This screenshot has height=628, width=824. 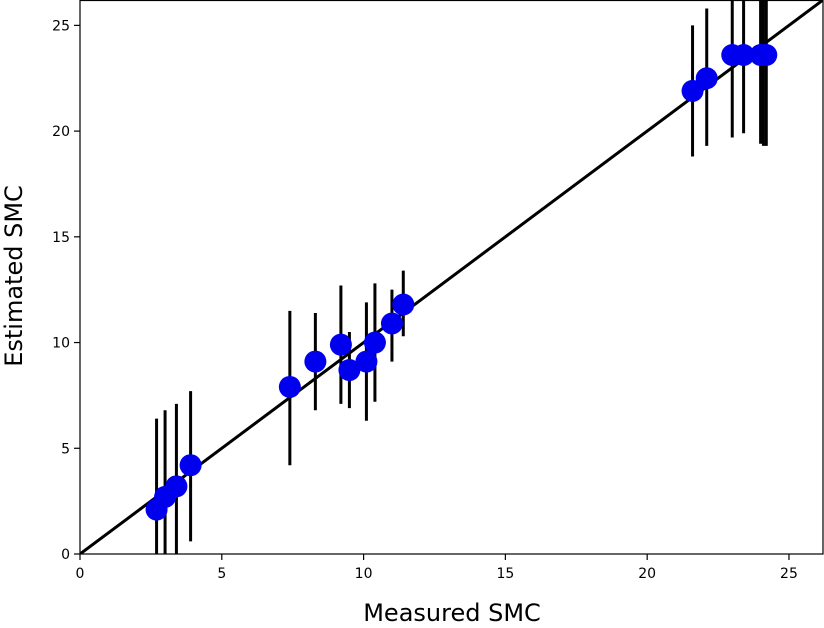 I want to click on y-axis-title: Estimated SMC, so click(x=14, y=276).